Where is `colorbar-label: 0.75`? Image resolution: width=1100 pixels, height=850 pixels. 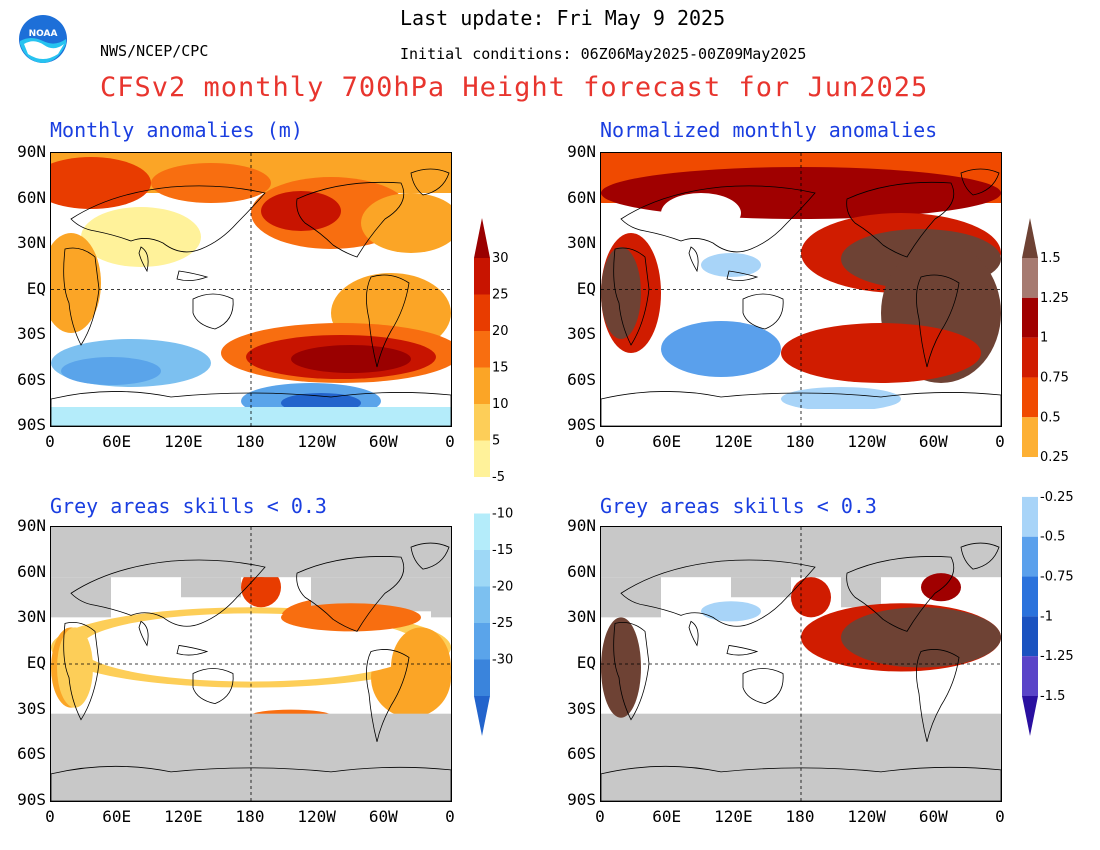
colorbar-label: 0.75 is located at coordinates (1054, 377).